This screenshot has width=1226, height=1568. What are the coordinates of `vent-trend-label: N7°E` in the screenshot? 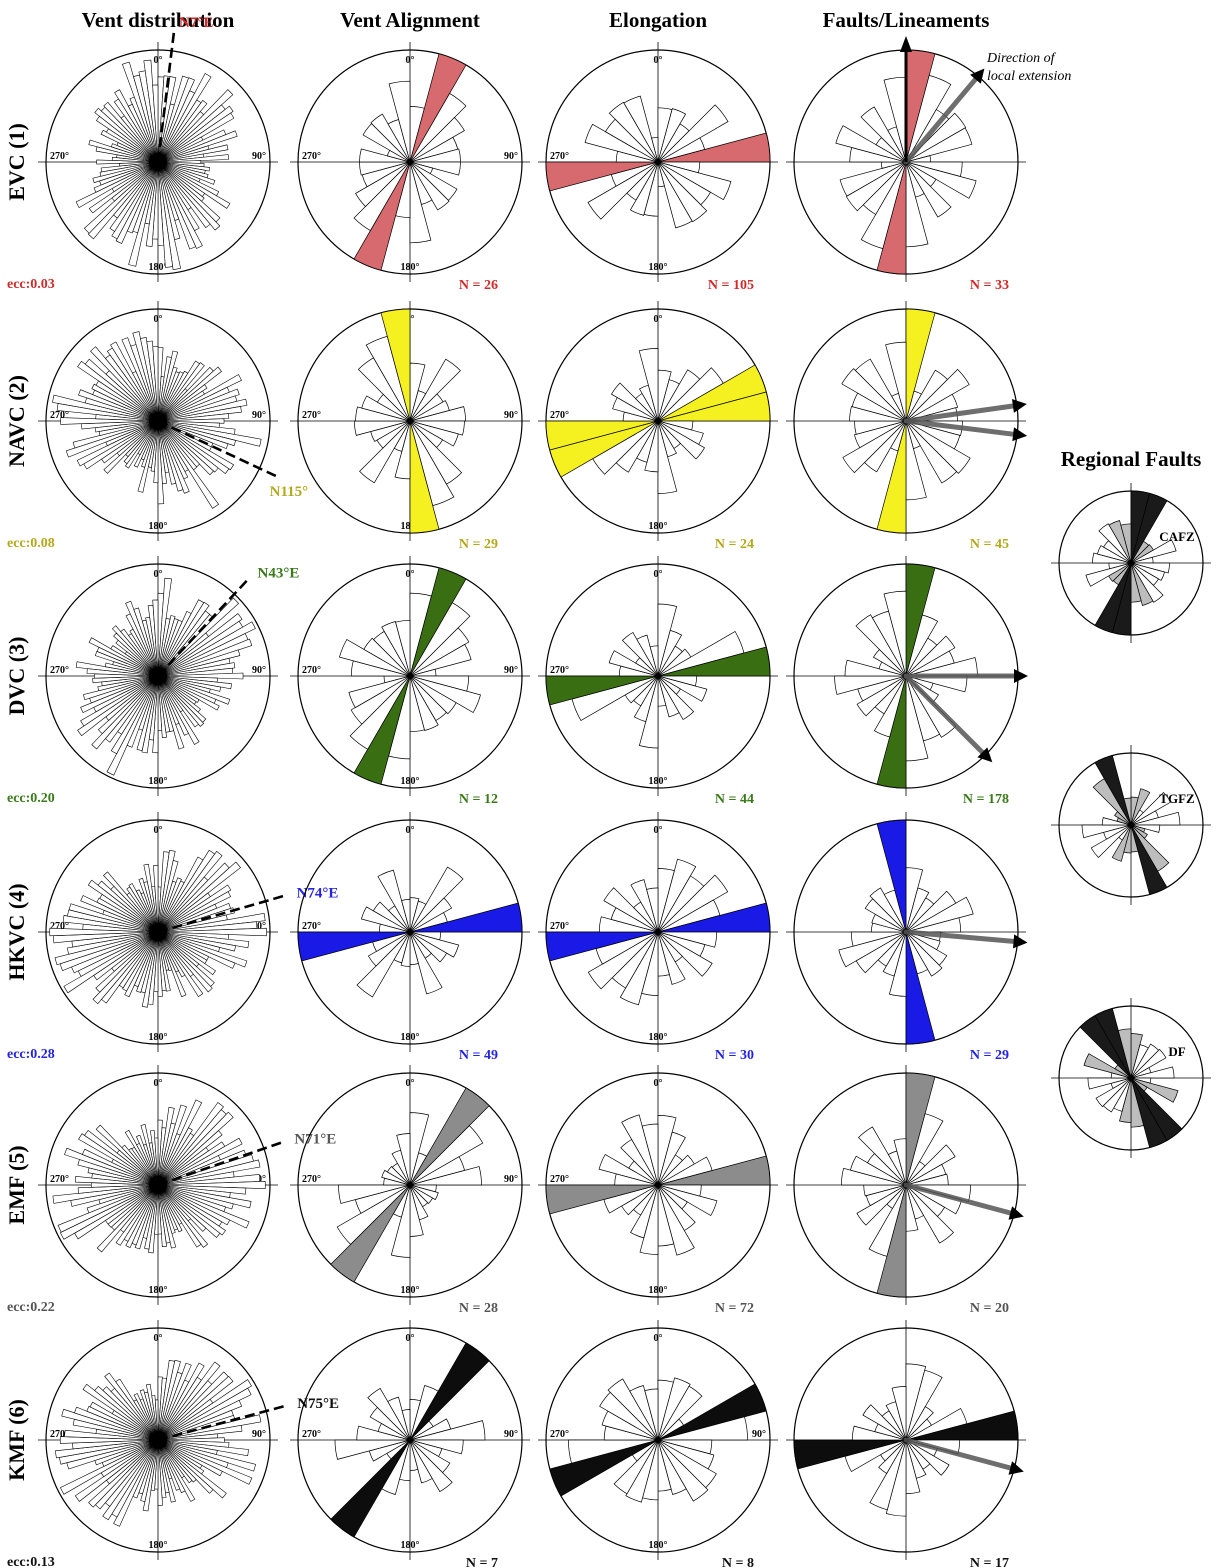 It's located at (196, 23).